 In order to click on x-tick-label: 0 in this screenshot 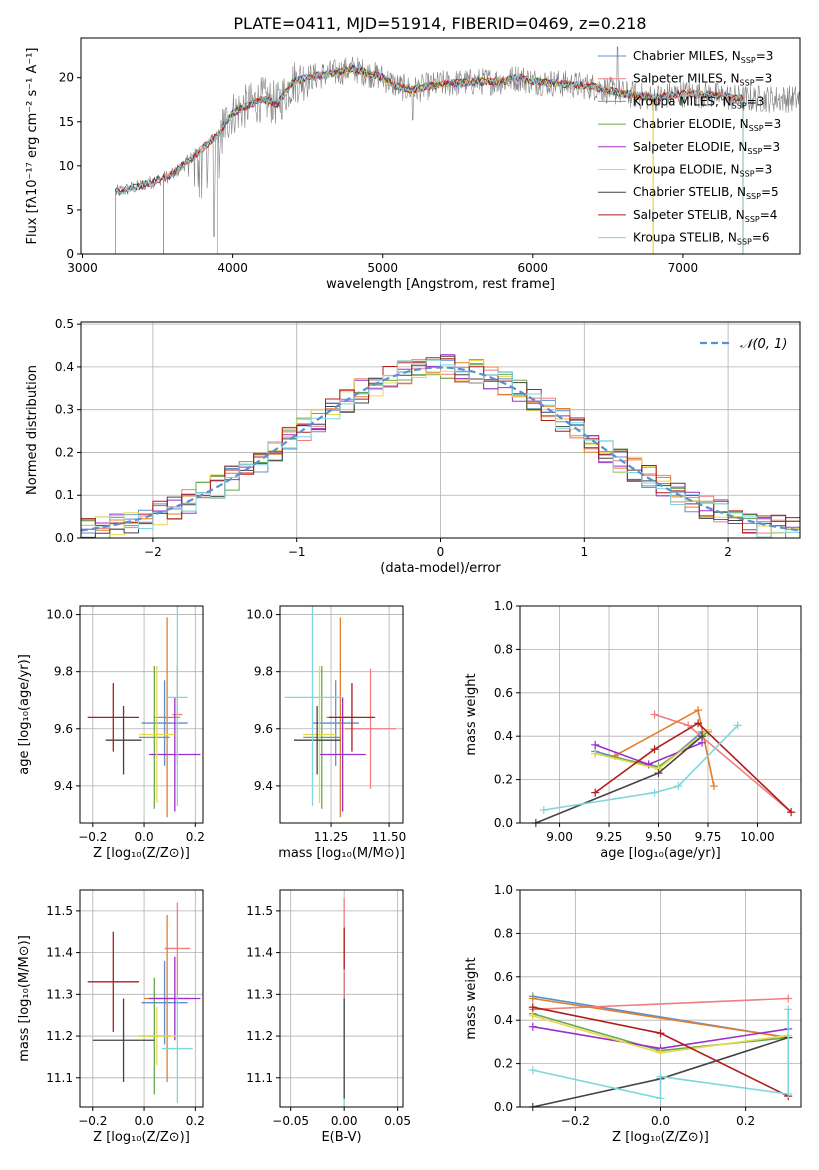, I will do `click(441, 552)`.